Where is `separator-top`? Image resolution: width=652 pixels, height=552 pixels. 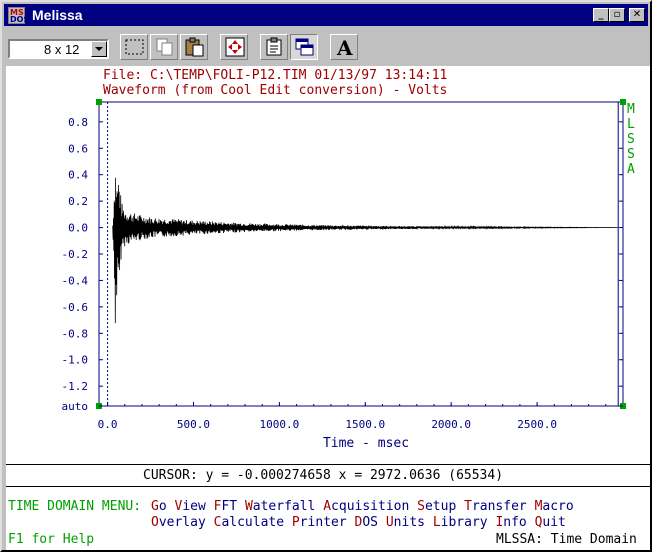
separator-top is located at coordinates (328, 464).